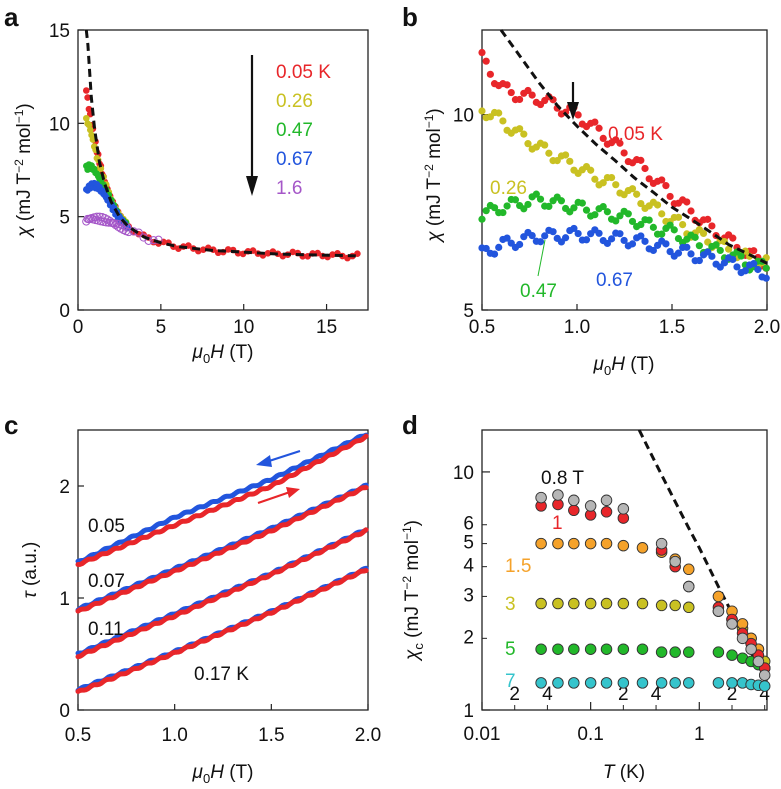 The height and width of the screenshot is (789, 781). I want to click on x-major-tick-label: 0.1, so click(590, 734).